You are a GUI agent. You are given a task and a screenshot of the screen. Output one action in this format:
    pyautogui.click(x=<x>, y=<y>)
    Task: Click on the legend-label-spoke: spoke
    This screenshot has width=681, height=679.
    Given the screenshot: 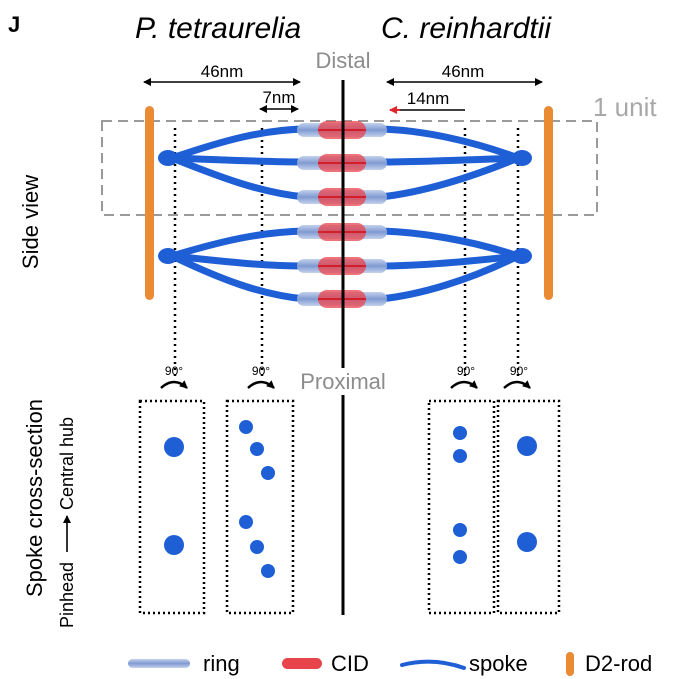 What is the action you would take?
    pyautogui.click(x=498, y=663)
    